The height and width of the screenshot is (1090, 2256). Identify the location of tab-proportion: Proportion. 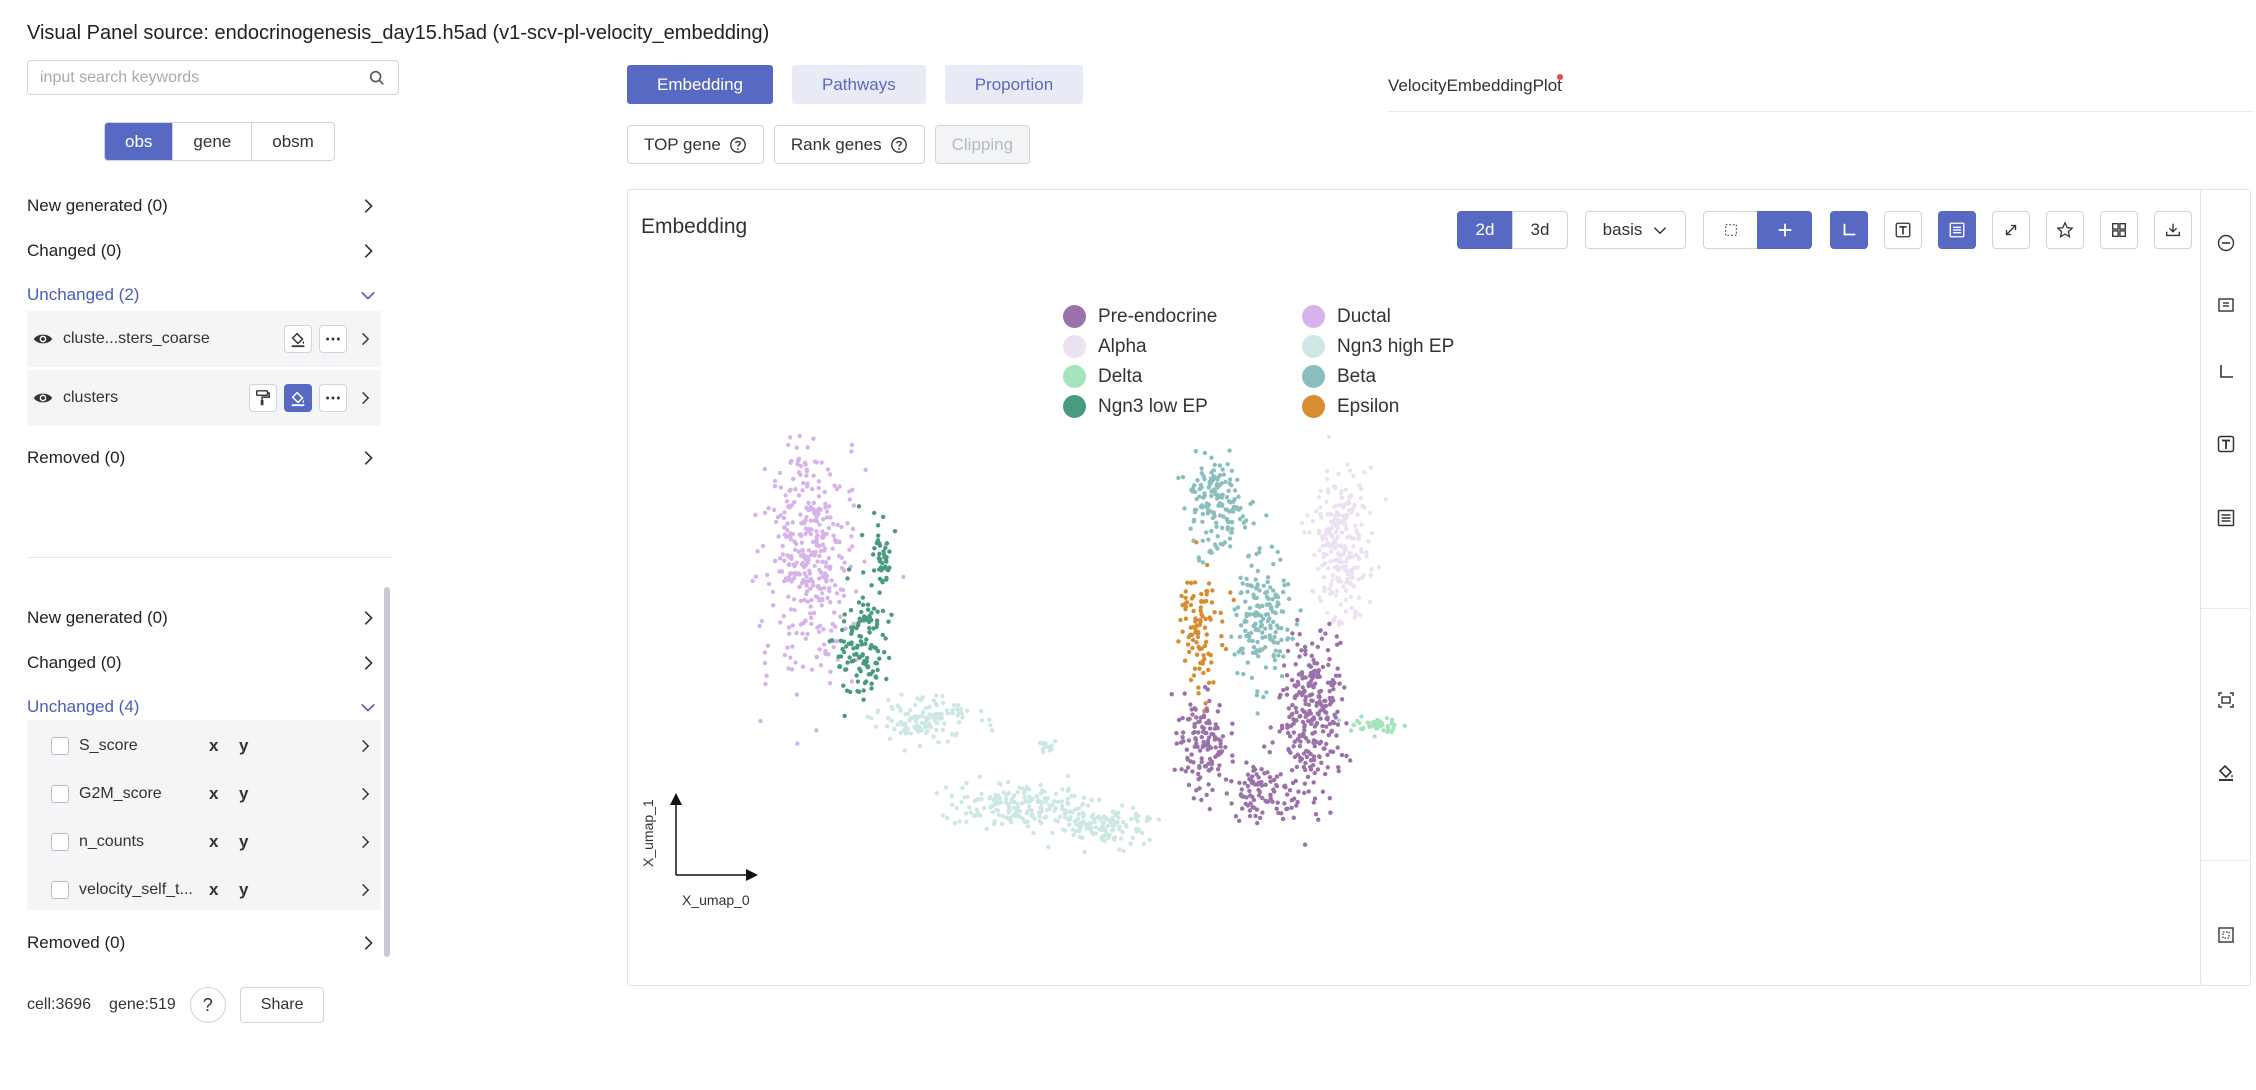
(1014, 84).